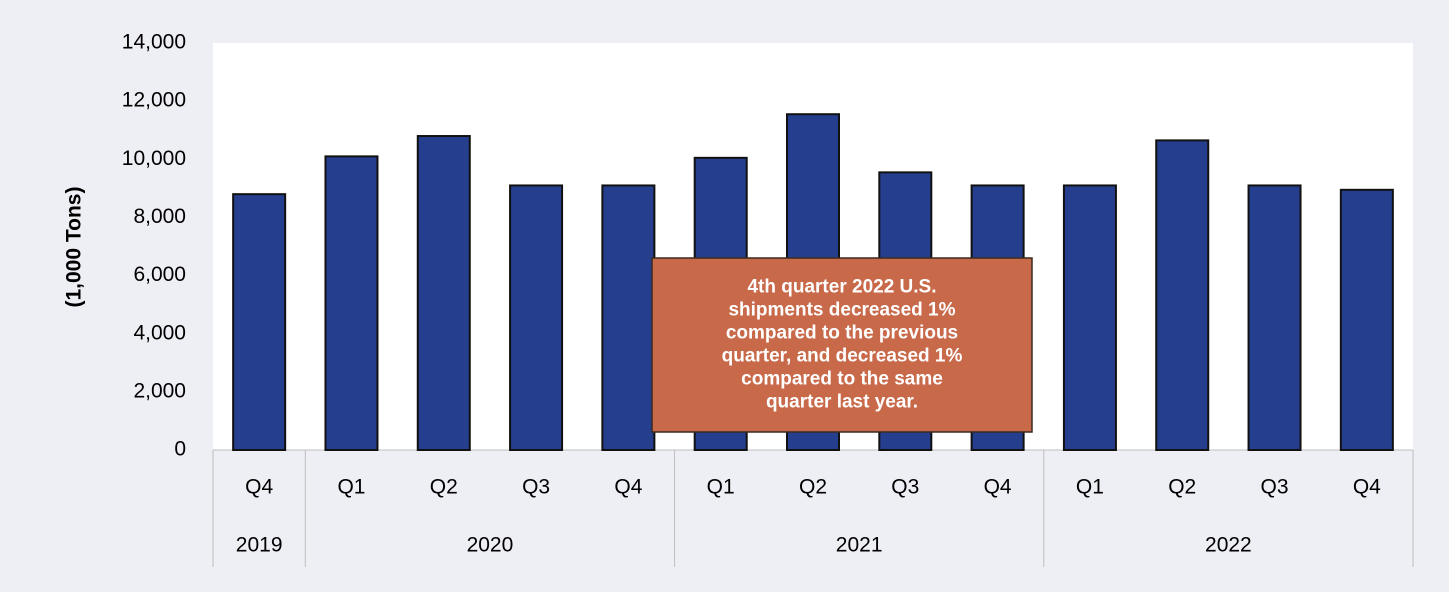 The image size is (1449, 592). I want to click on annotation-box, so click(842, 345).